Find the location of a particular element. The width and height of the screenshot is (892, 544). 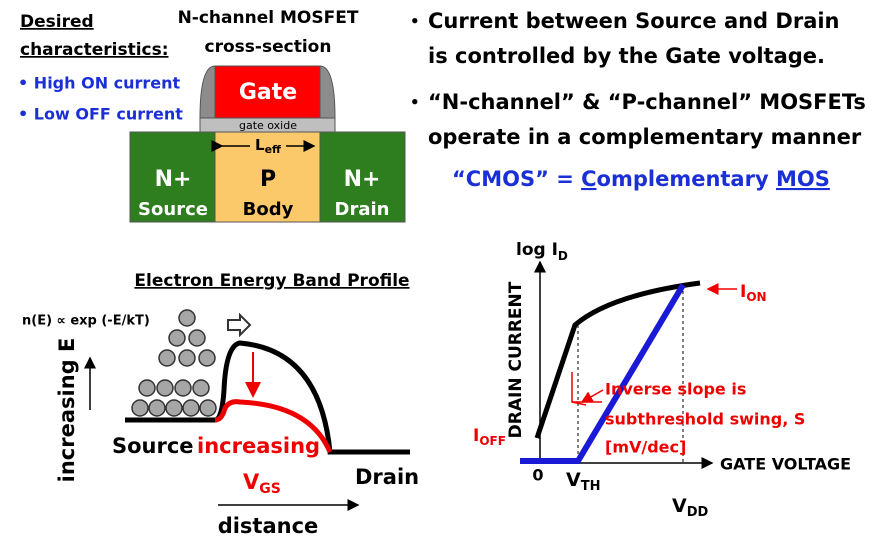

drain-current-label: DRAIN CURRENT is located at coordinates (516, 359).